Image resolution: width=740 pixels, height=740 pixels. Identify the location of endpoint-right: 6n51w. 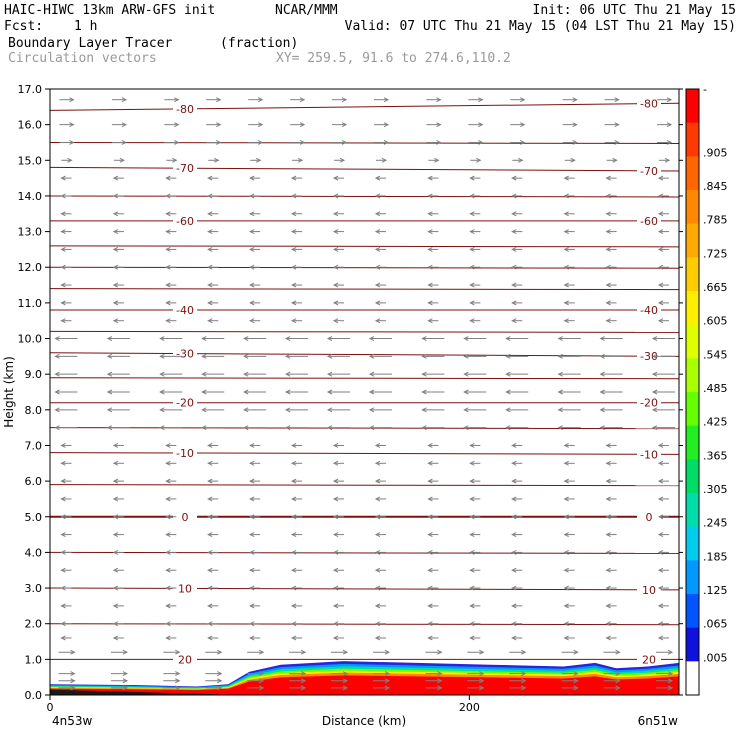
(658, 721).